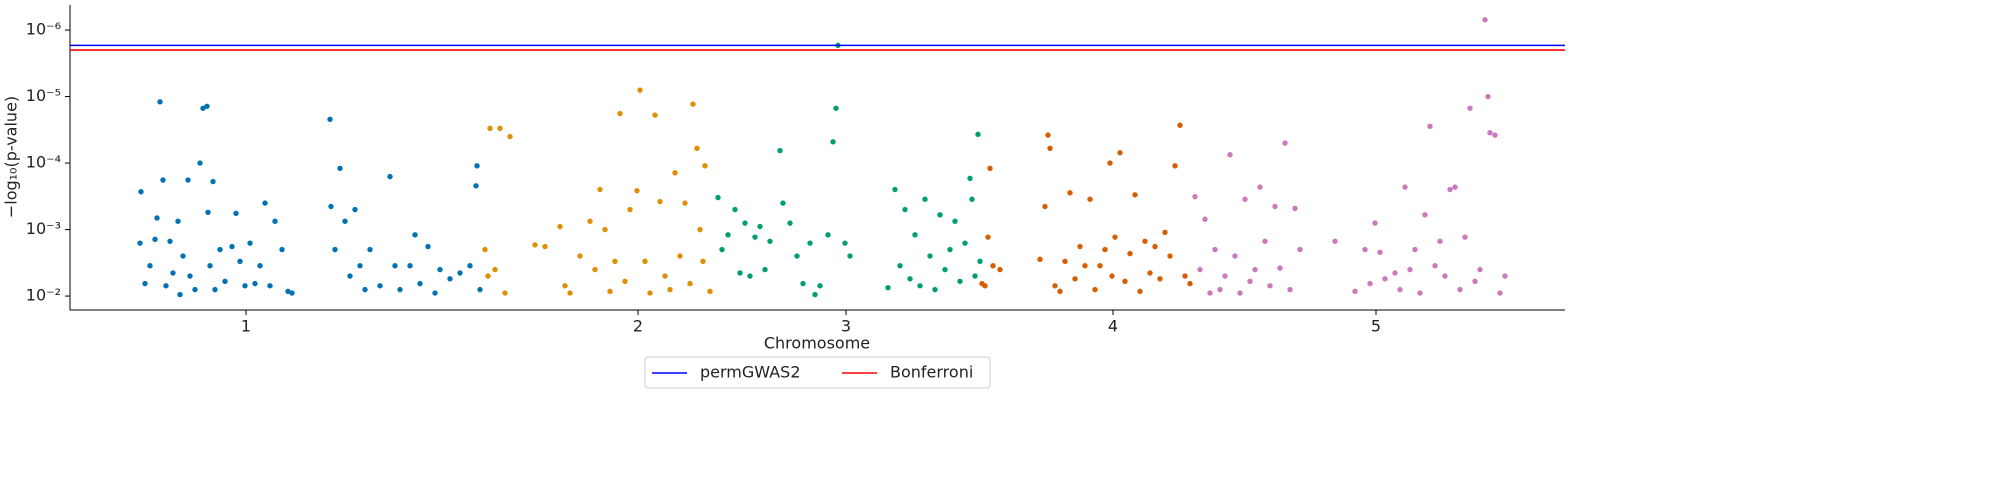 This screenshot has width=2000, height=500. I want to click on x-tick-label: 5, so click(1376, 326).